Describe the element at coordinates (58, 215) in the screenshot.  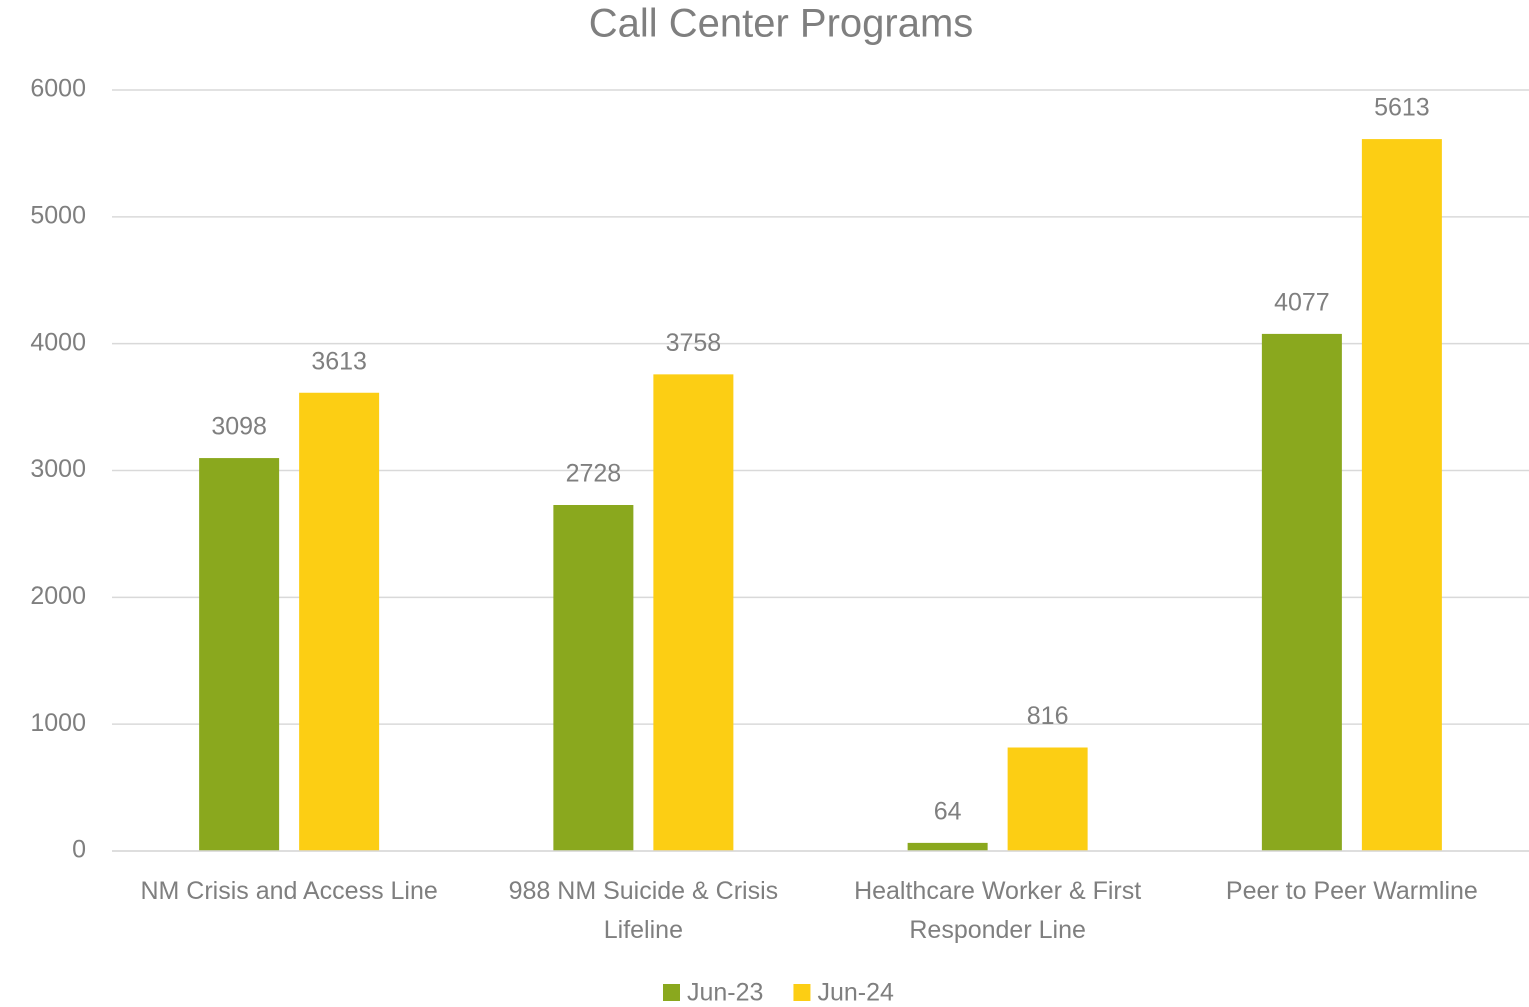
I see `y-tick-label: 5000` at that location.